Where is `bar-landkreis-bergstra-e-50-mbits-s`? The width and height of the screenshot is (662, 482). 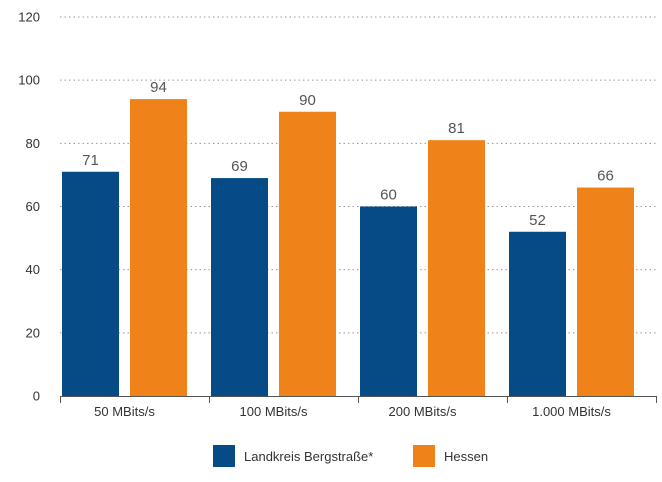
bar-landkreis-bergstra-e-50-mbits-s is located at coordinates (90, 283).